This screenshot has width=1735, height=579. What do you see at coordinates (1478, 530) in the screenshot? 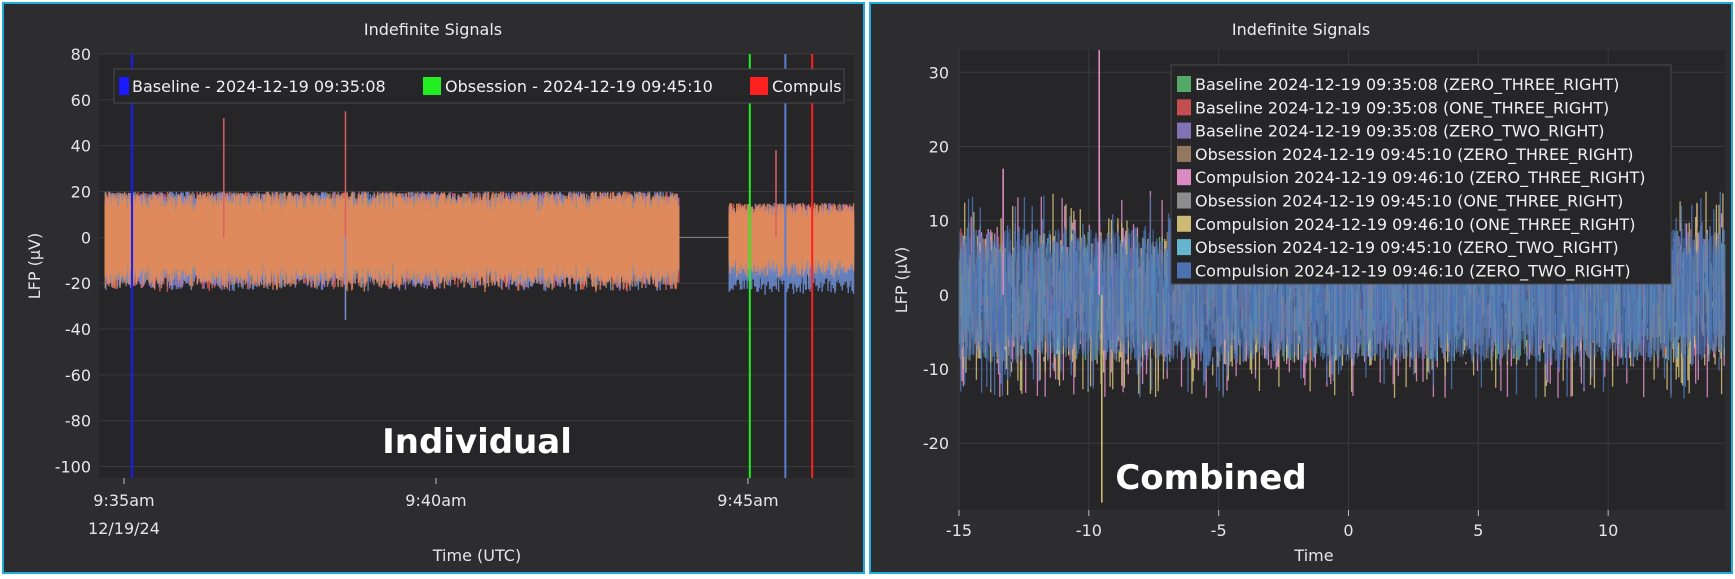
I see `x-tick-label: 5` at bounding box center [1478, 530].